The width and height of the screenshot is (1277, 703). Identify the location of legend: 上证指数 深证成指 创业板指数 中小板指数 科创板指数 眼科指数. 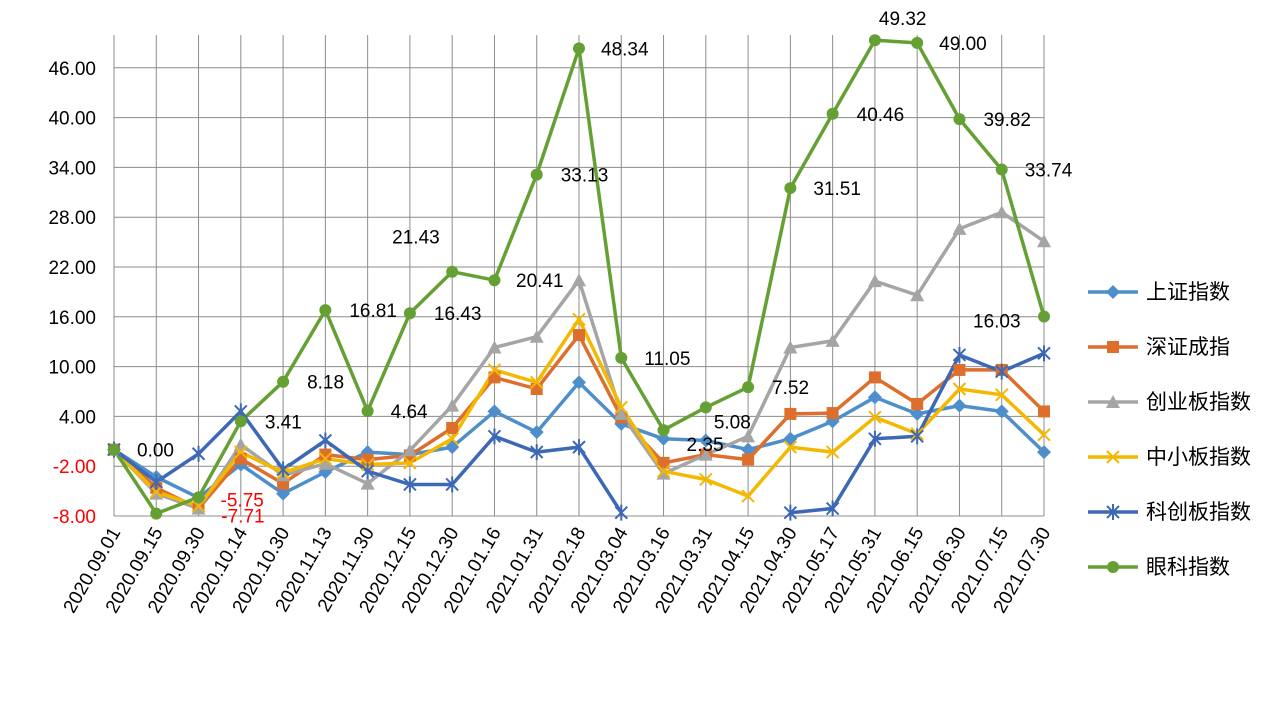
(1181, 443).